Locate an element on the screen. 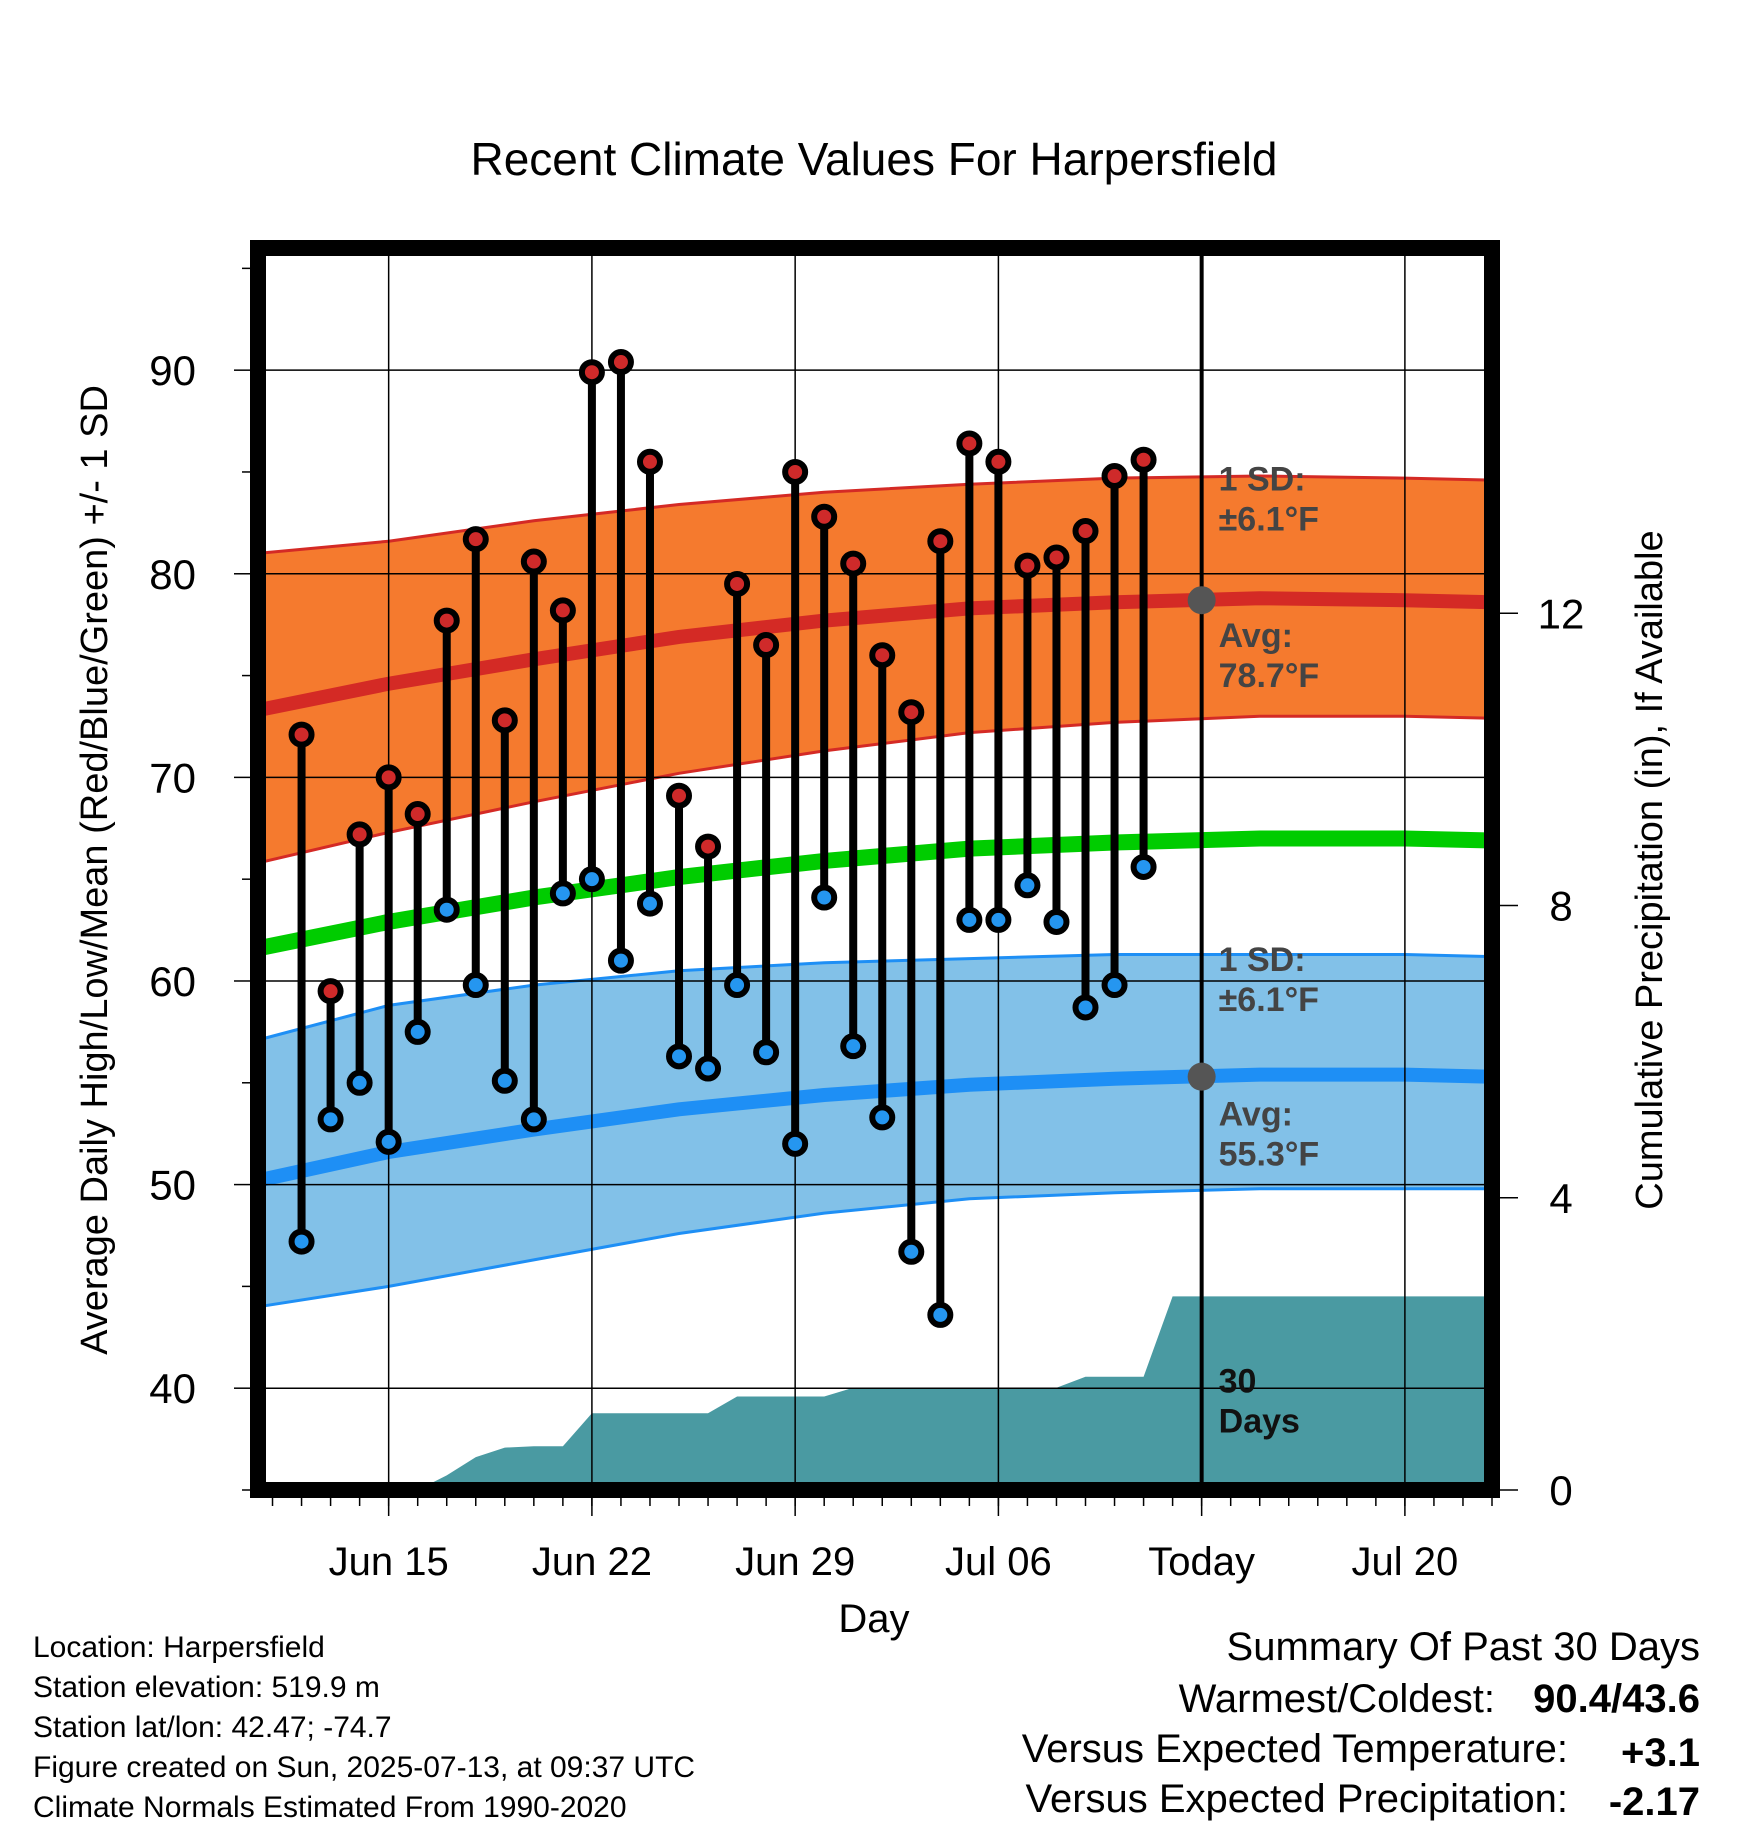 The width and height of the screenshot is (1748, 1828). y-tick-label: 40 is located at coordinates (172, 1388).